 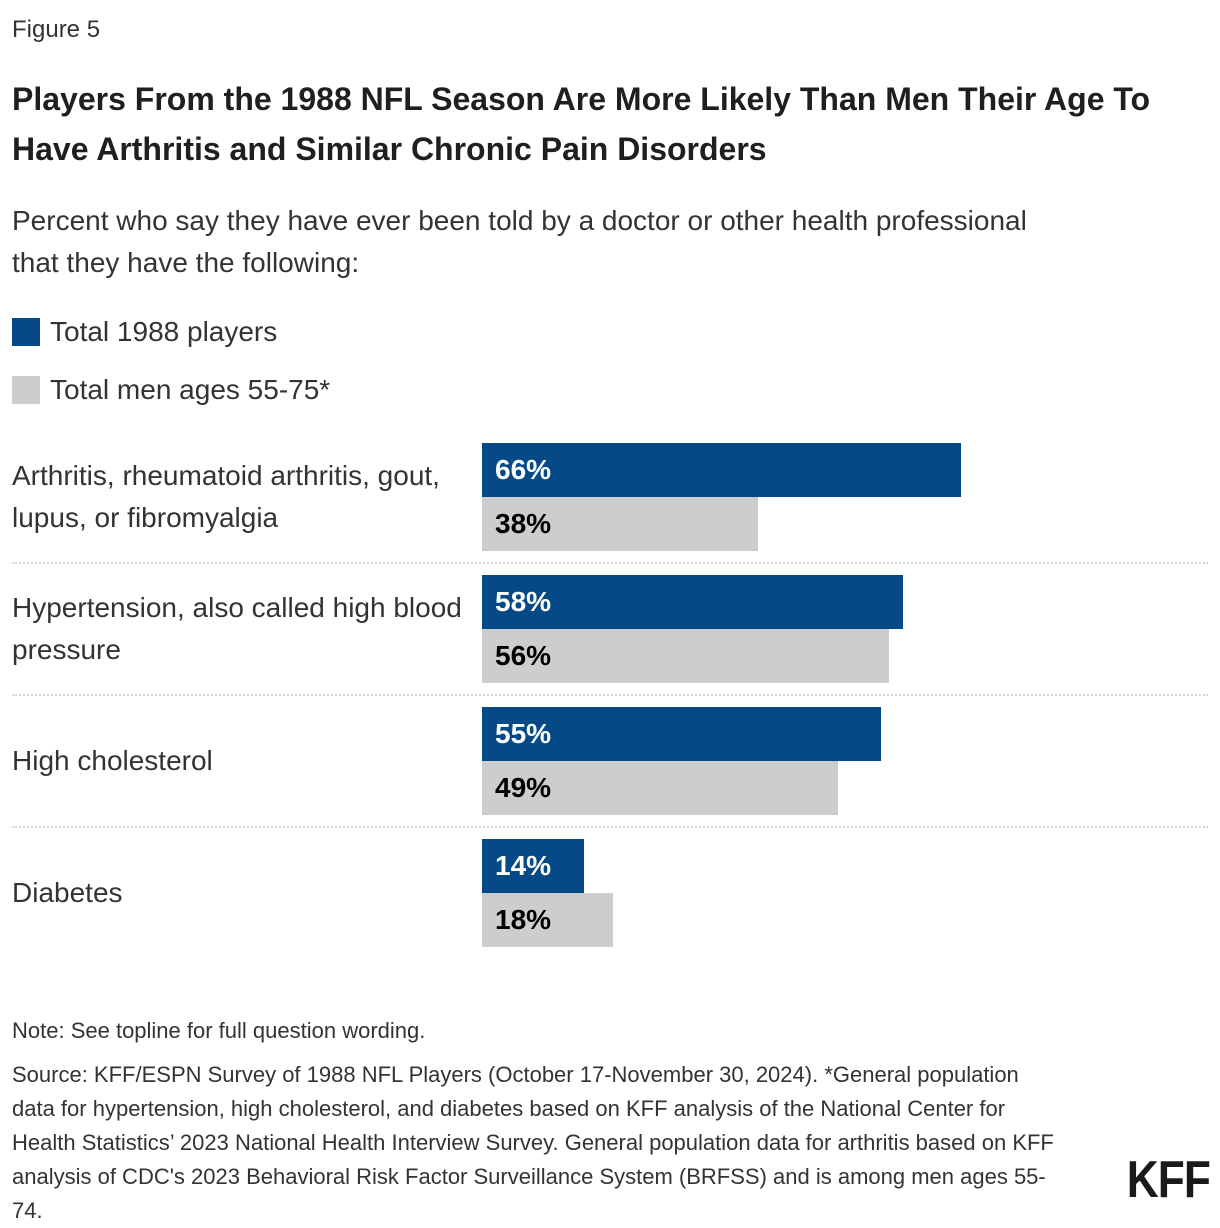 I want to click on category-label: High cholesterol, so click(x=112, y=760).